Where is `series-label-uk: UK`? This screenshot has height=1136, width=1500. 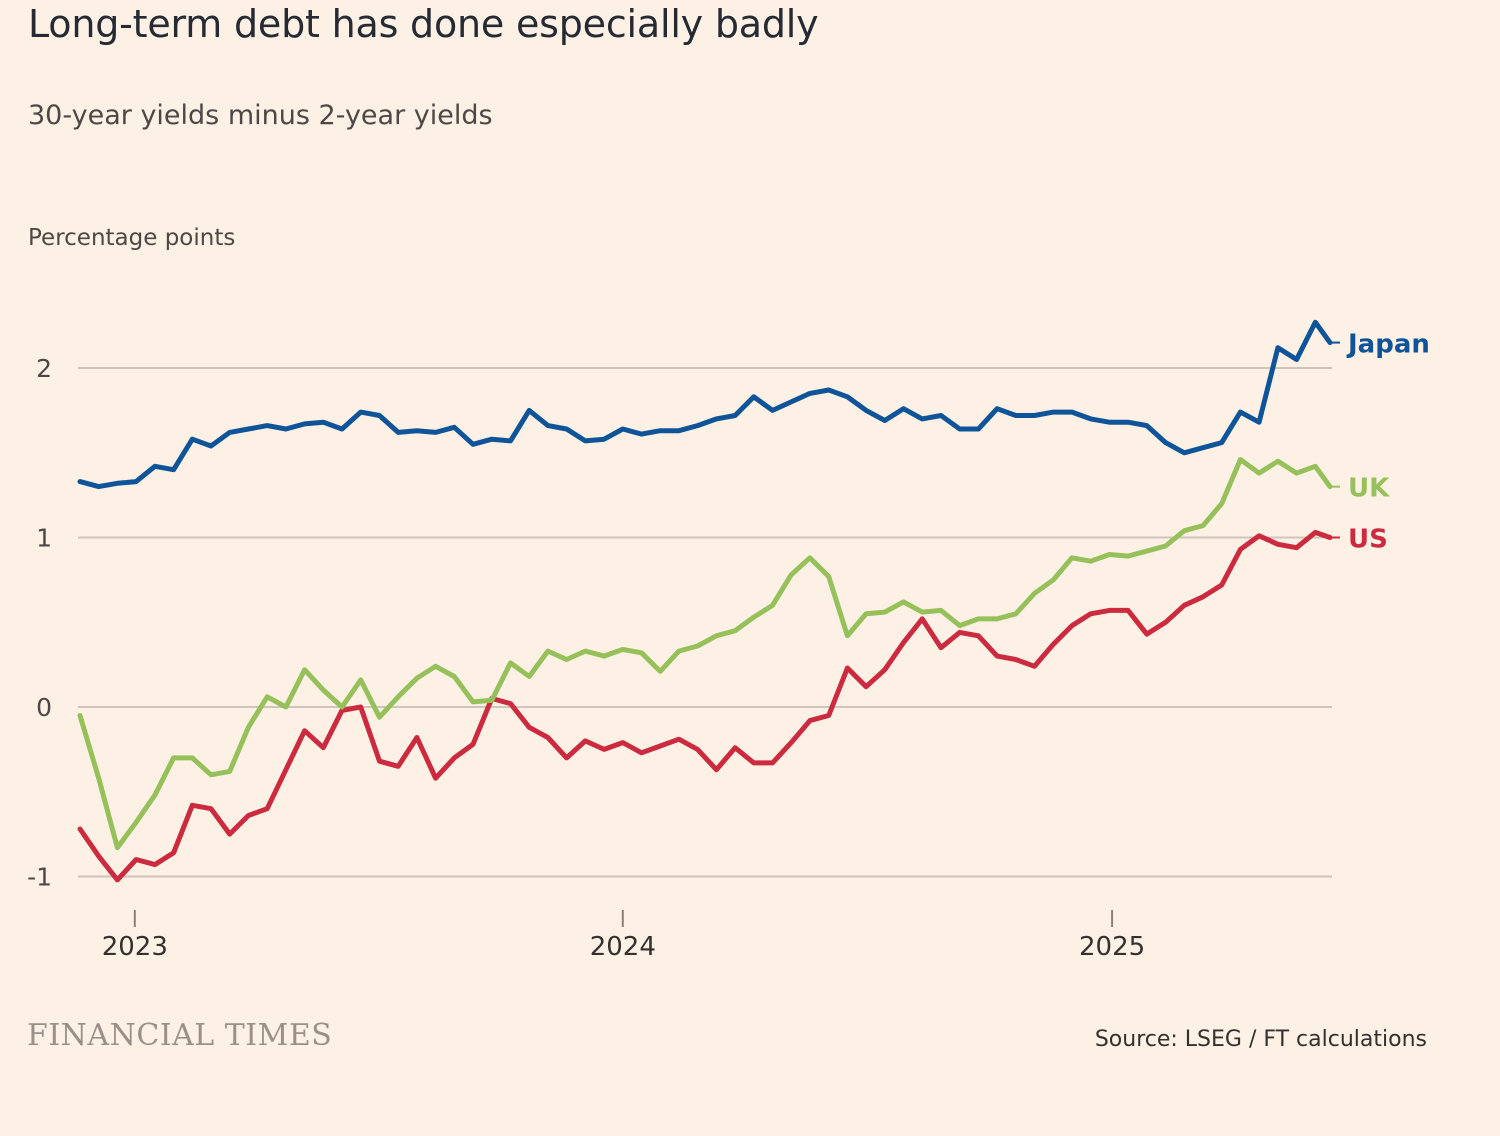
series-label-uk: UK is located at coordinates (1369, 489).